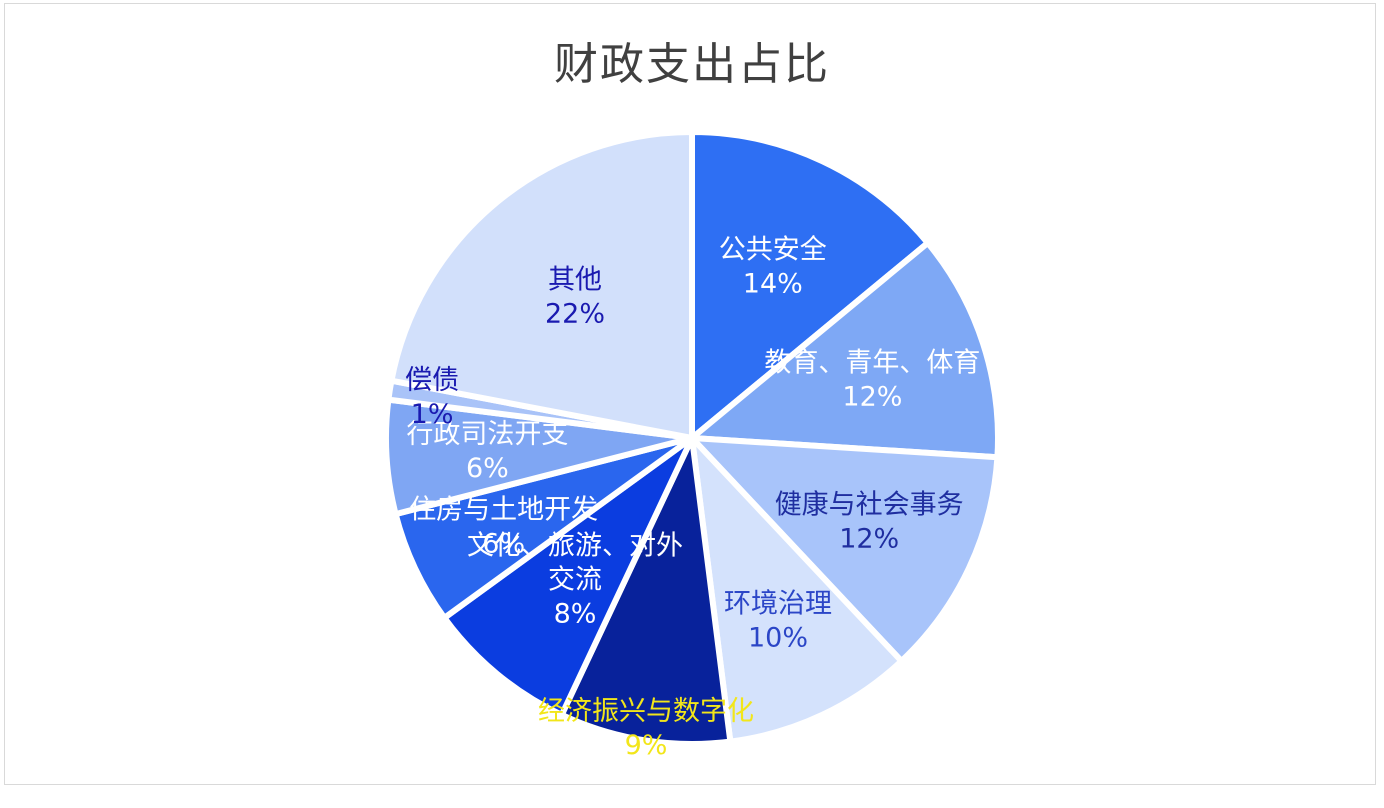 Image resolution: width=1384 pixels, height=808 pixels. I want to click on slice-label: 行政司法开支 6%, so click(487, 451).